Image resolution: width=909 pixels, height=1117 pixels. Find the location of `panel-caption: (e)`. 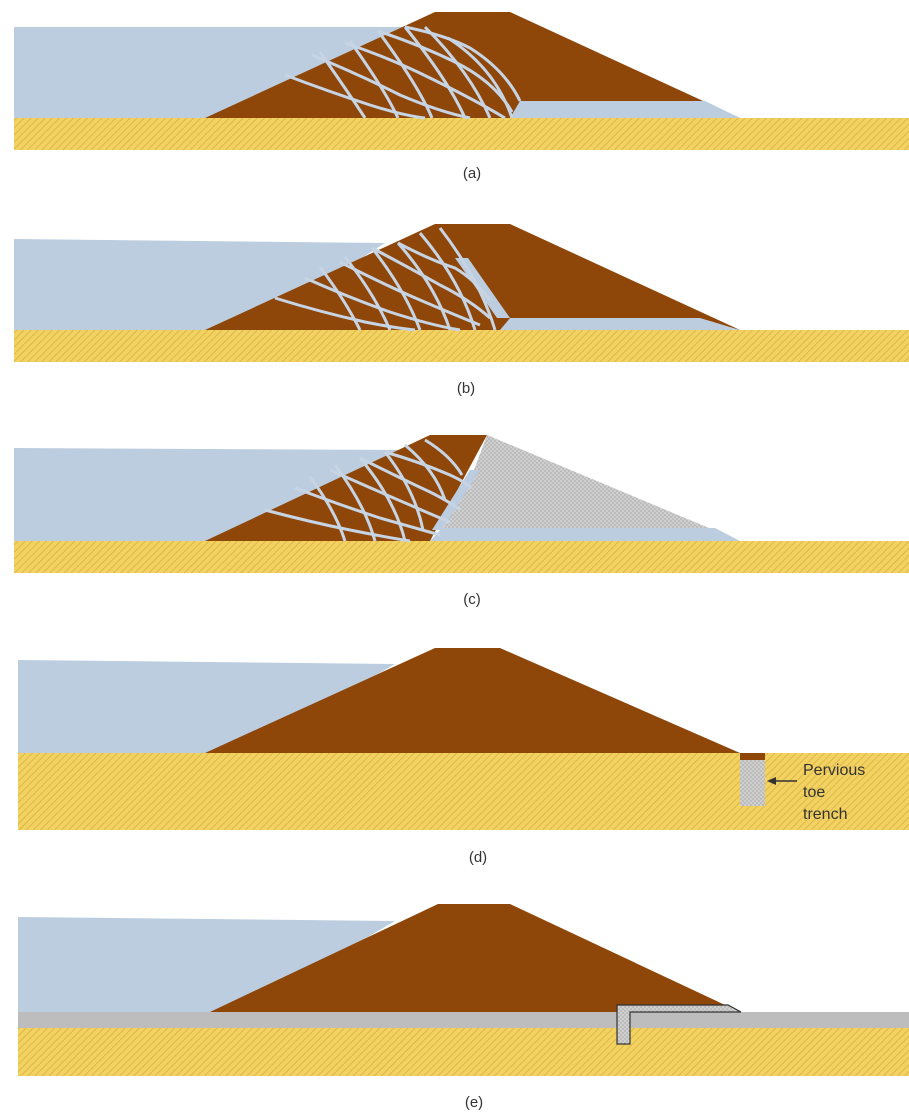

panel-caption: (e) is located at coordinates (474, 1102).